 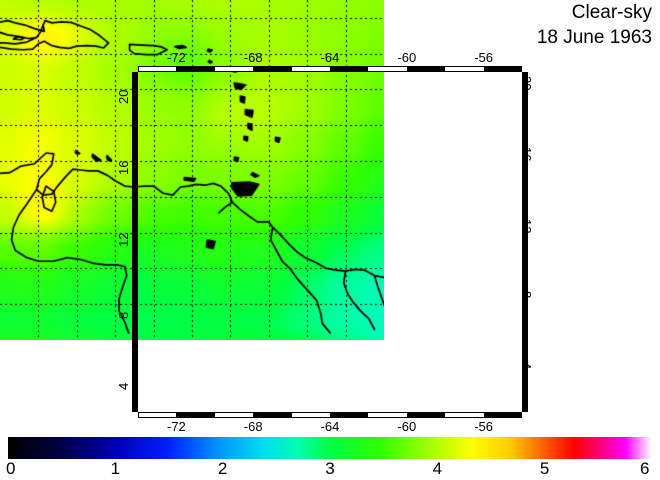 What do you see at coordinates (330, 415) in the screenshot?
I see `axis-frame-bottom` at bounding box center [330, 415].